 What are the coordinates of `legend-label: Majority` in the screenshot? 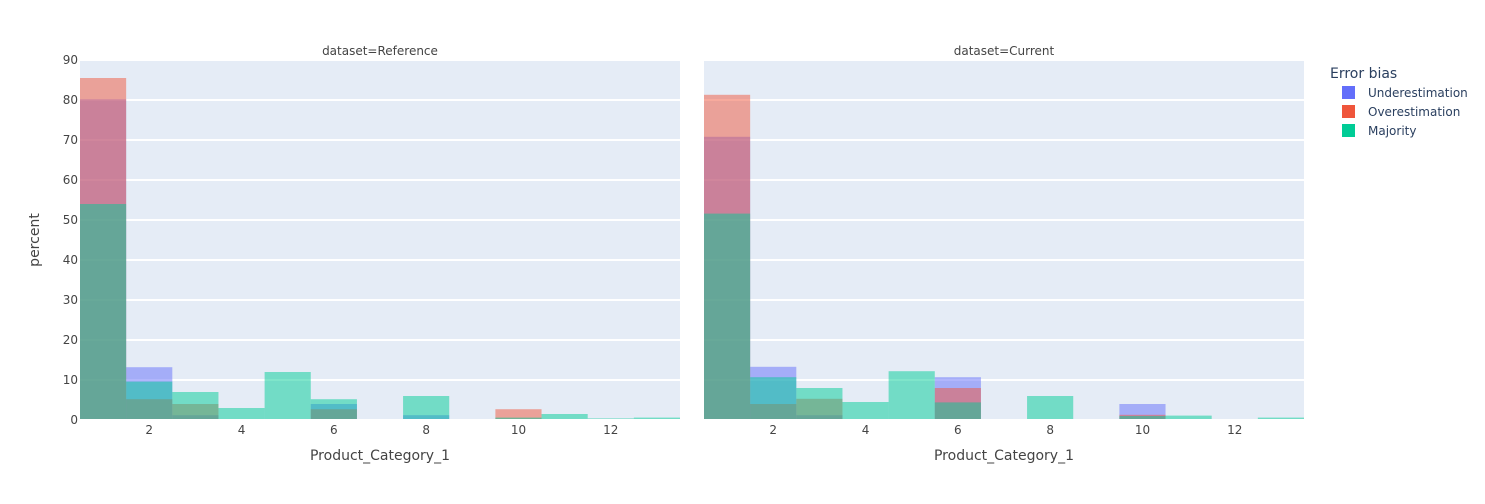 It's located at (1392, 131).